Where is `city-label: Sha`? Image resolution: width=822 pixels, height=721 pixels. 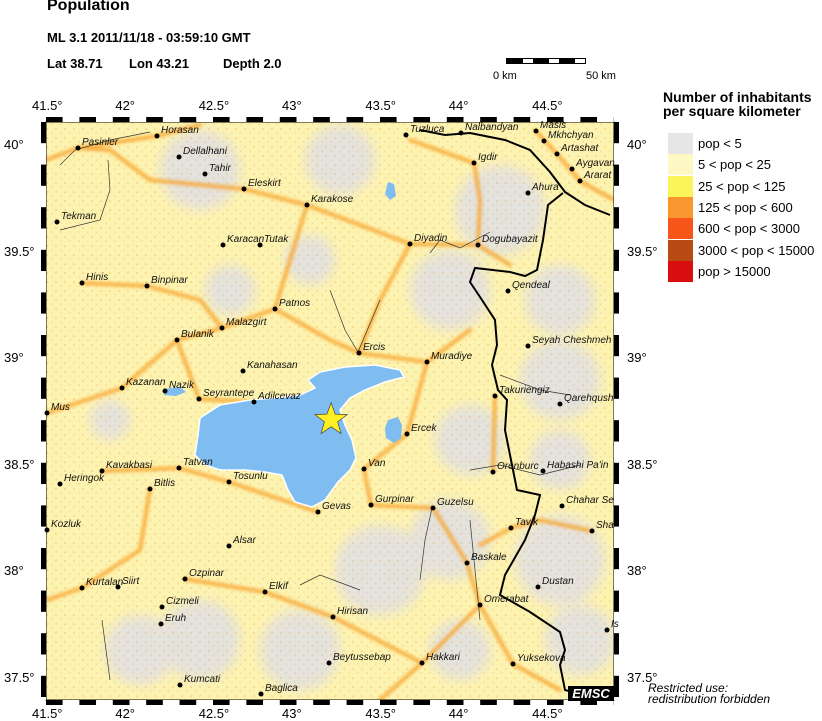 city-label: Sha is located at coordinates (605, 525).